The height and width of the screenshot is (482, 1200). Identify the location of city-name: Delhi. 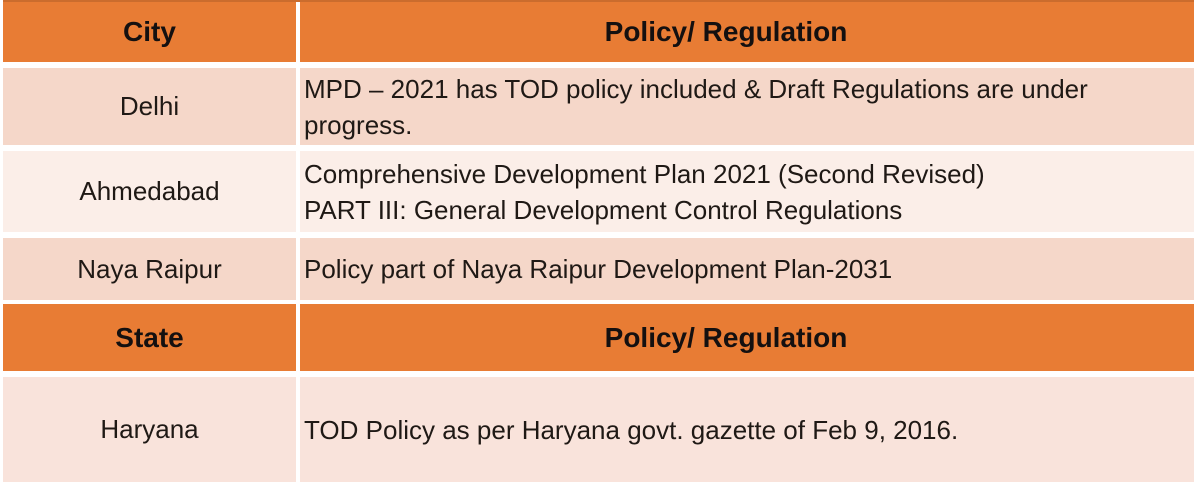
(149, 106).